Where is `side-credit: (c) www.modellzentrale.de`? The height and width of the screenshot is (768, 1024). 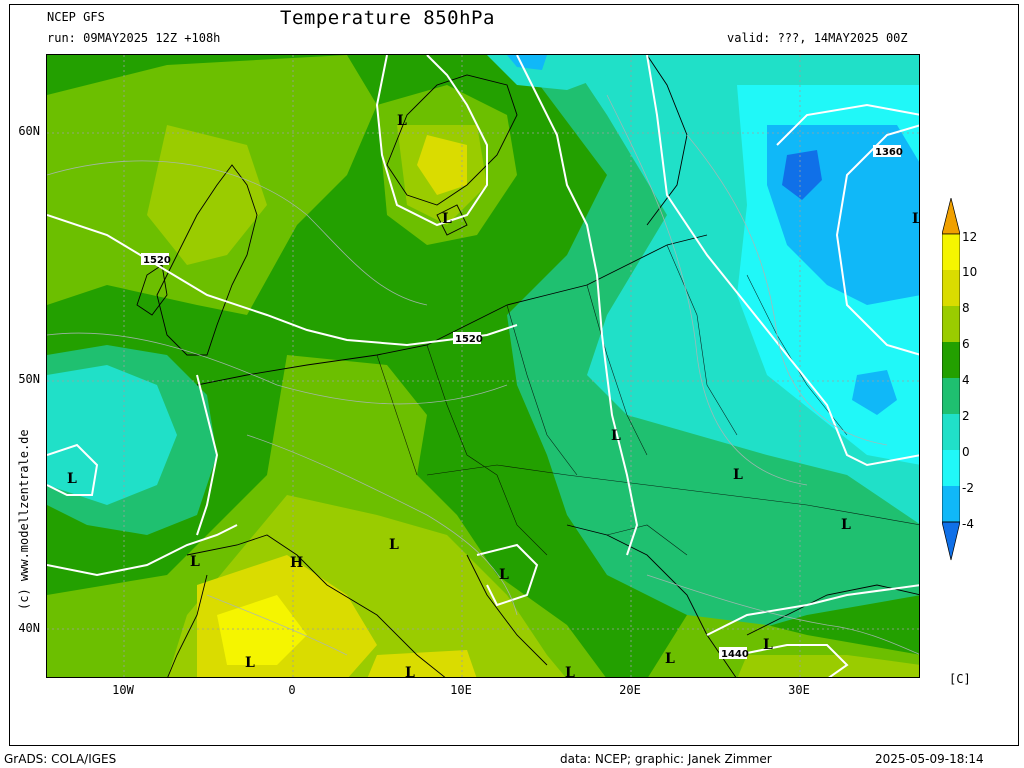 side-credit: (c) www.modellzentrale.de is located at coordinates (24, 519).